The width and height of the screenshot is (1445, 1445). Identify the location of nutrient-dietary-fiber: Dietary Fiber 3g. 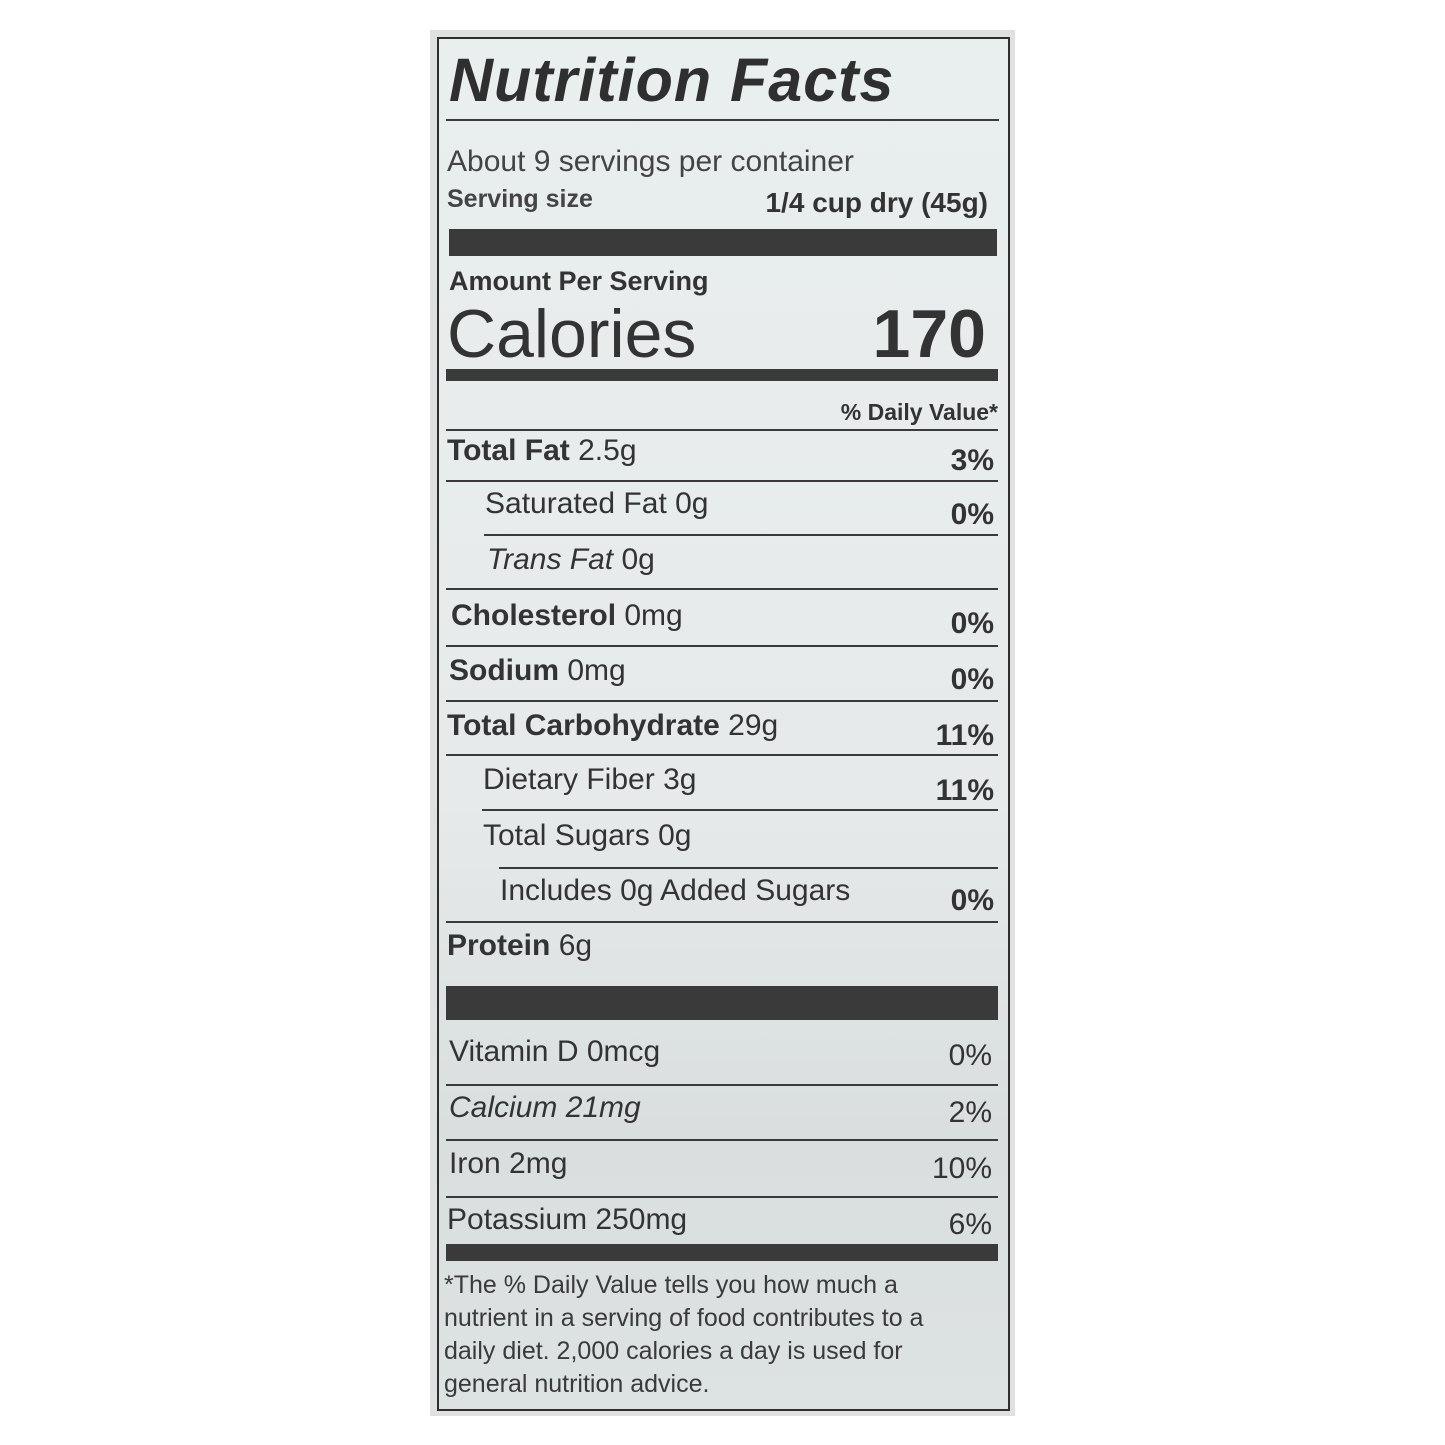
(589, 780).